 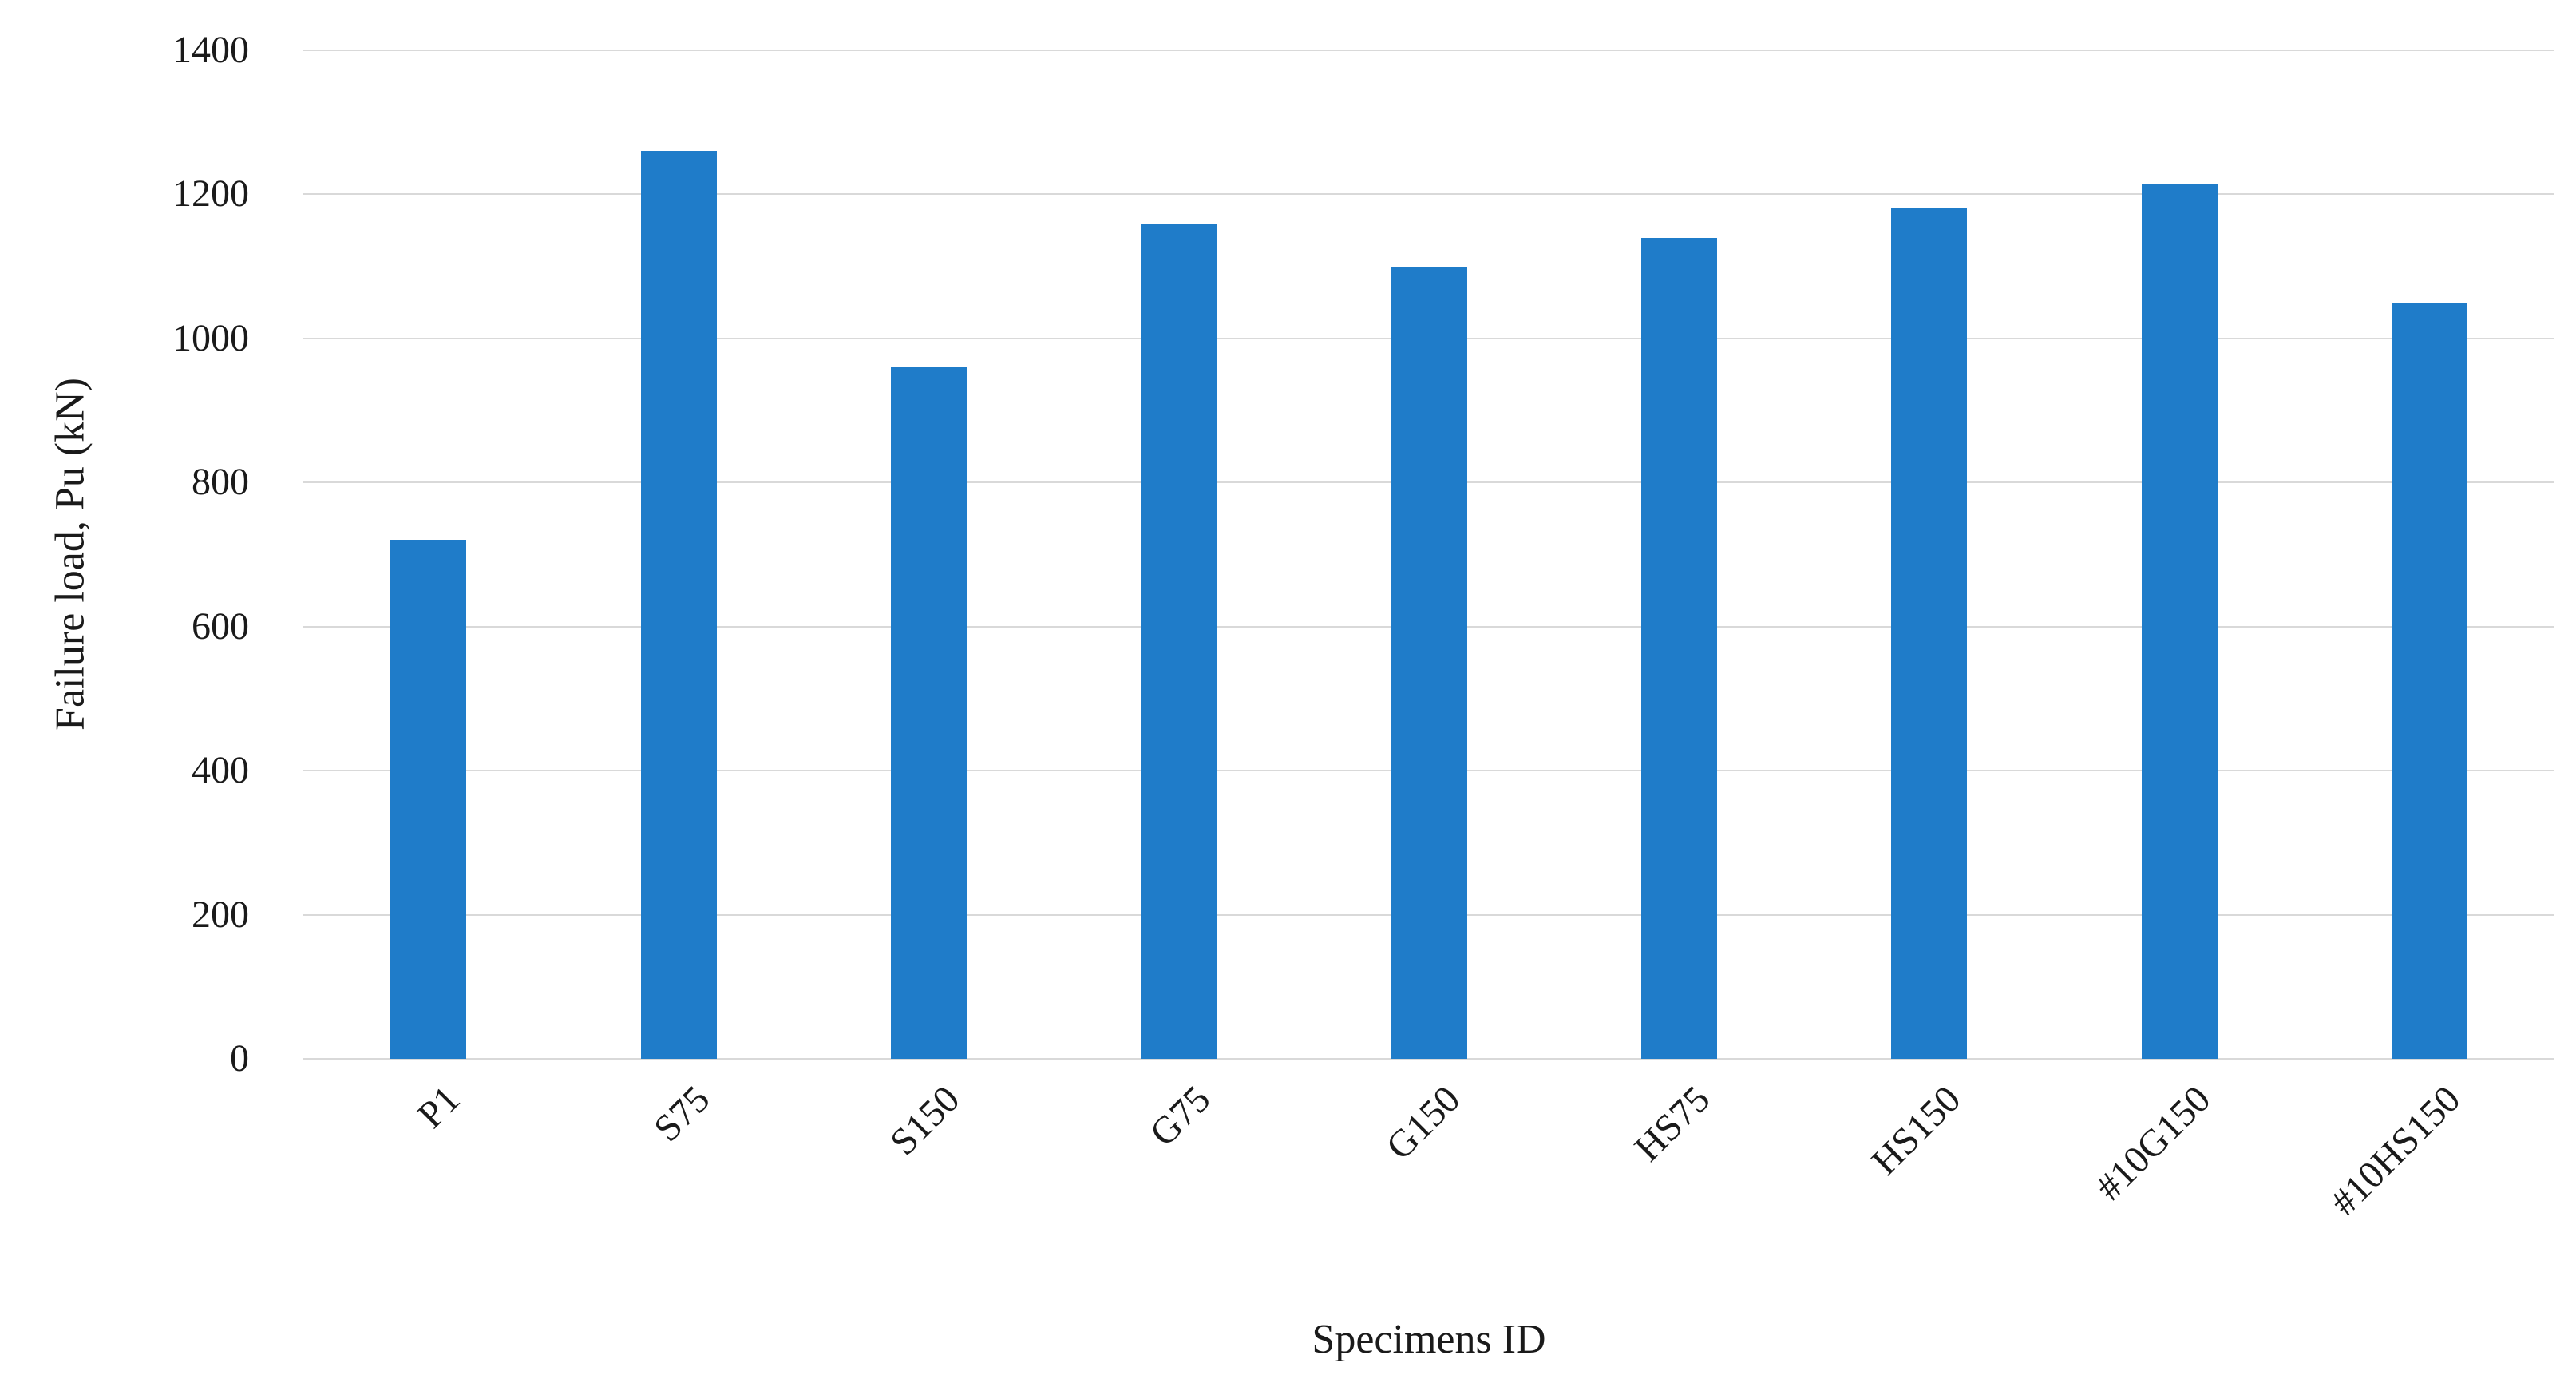 What do you see at coordinates (2396, 1150) in the screenshot?
I see `x-tick-label: #10HS150` at bounding box center [2396, 1150].